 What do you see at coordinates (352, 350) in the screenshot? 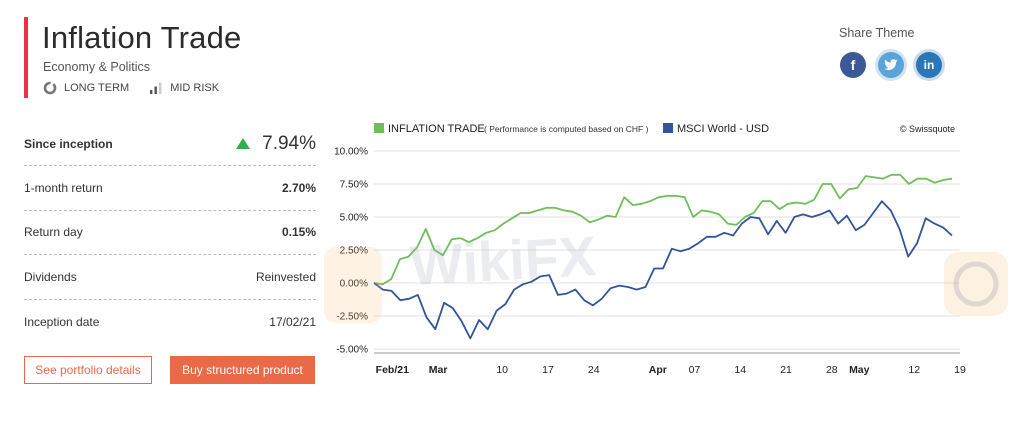
I see `y-tick-label: -5.00%` at bounding box center [352, 350].